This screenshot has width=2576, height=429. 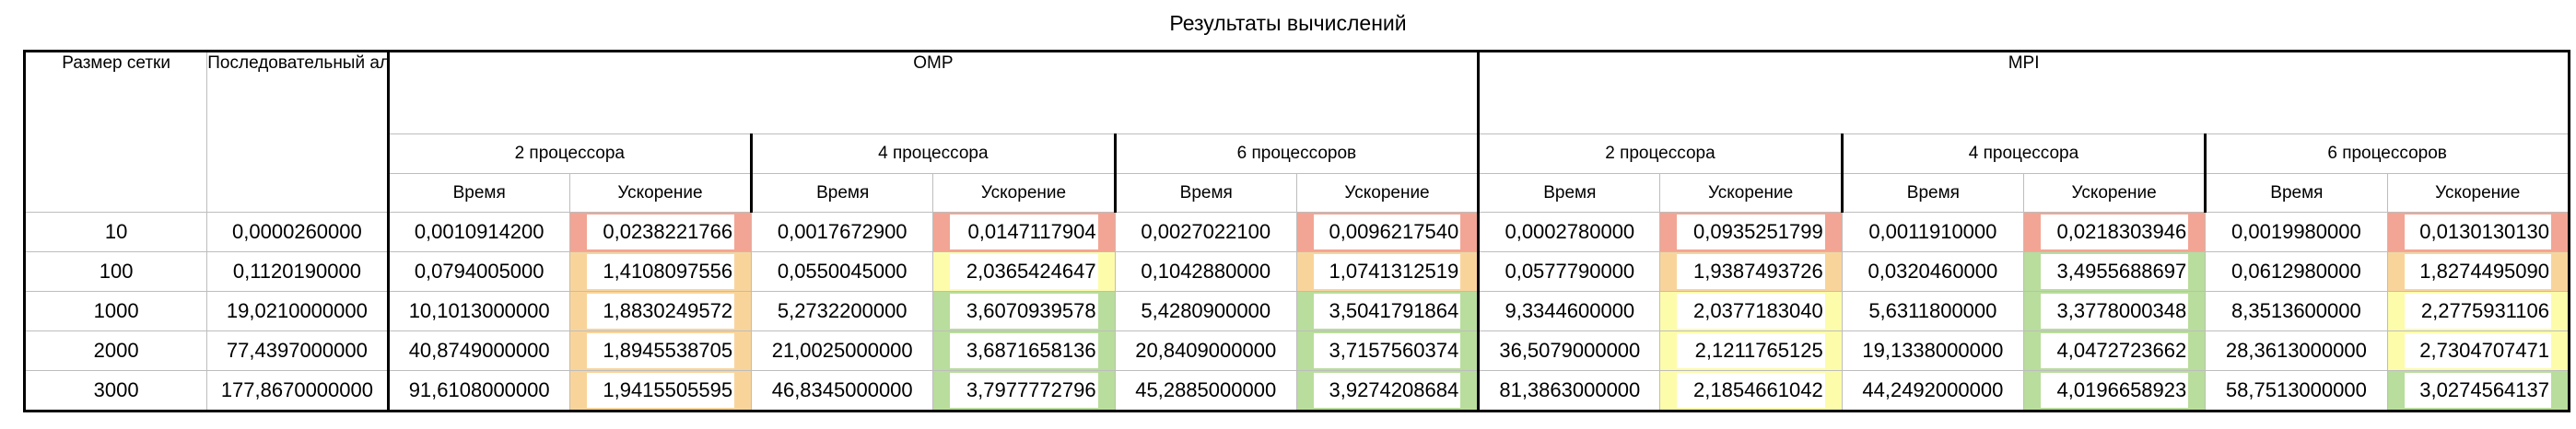 I want to click on mpi-speedup-cell: 2,0377183040, so click(x=1751, y=311).